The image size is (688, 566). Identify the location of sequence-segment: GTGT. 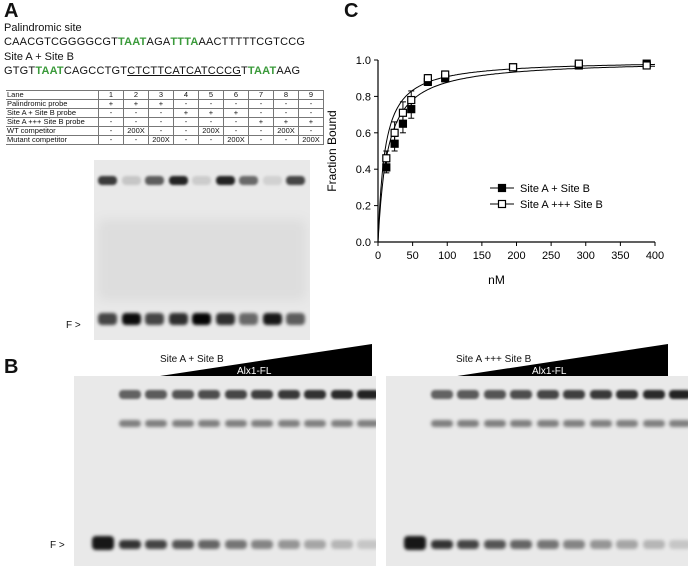
(20, 71).